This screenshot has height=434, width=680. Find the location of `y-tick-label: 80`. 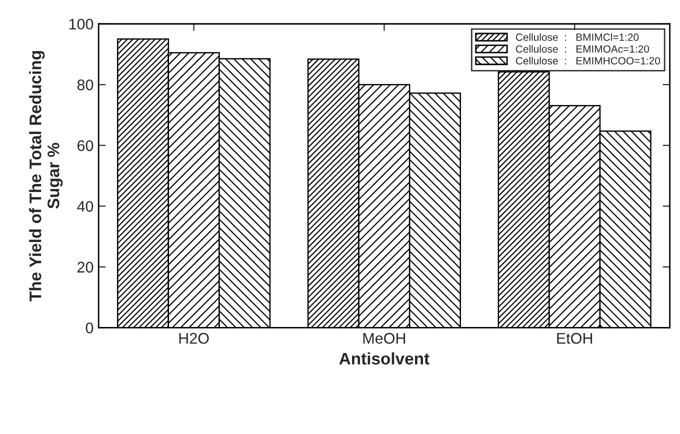

y-tick-label: 80 is located at coordinates (85, 85).